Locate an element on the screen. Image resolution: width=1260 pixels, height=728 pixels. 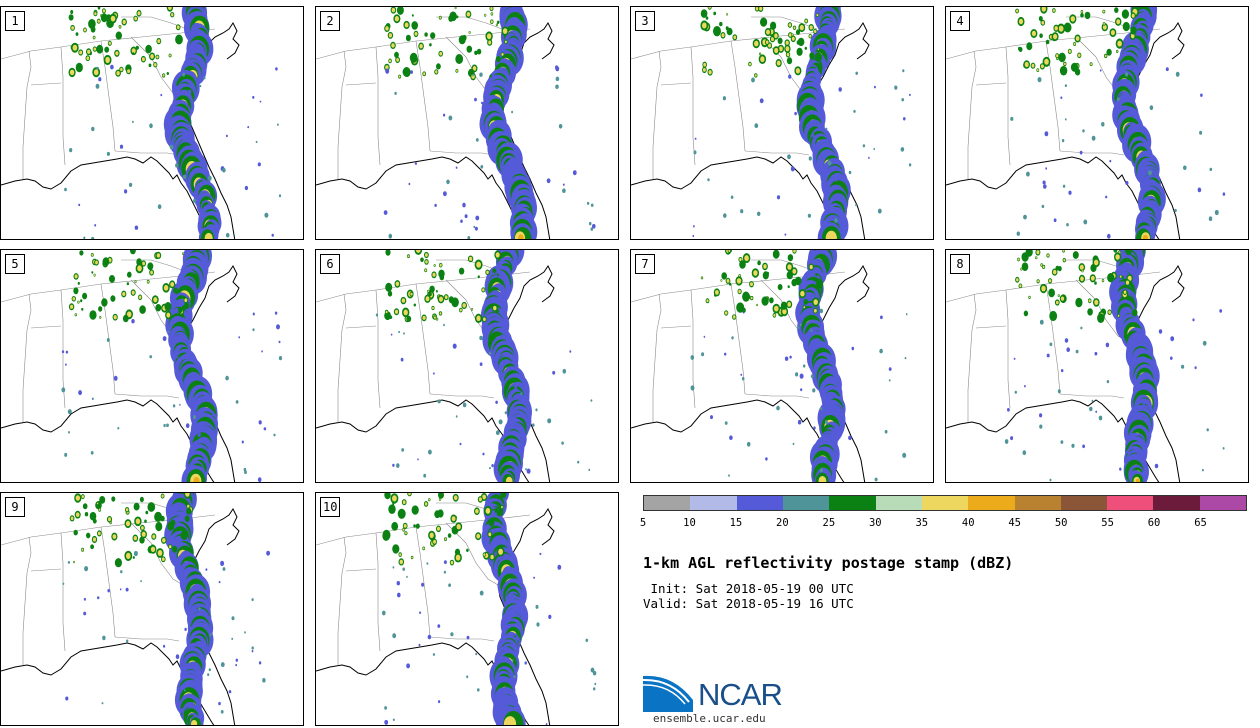
member-number-label: 7 is located at coordinates (645, 264).